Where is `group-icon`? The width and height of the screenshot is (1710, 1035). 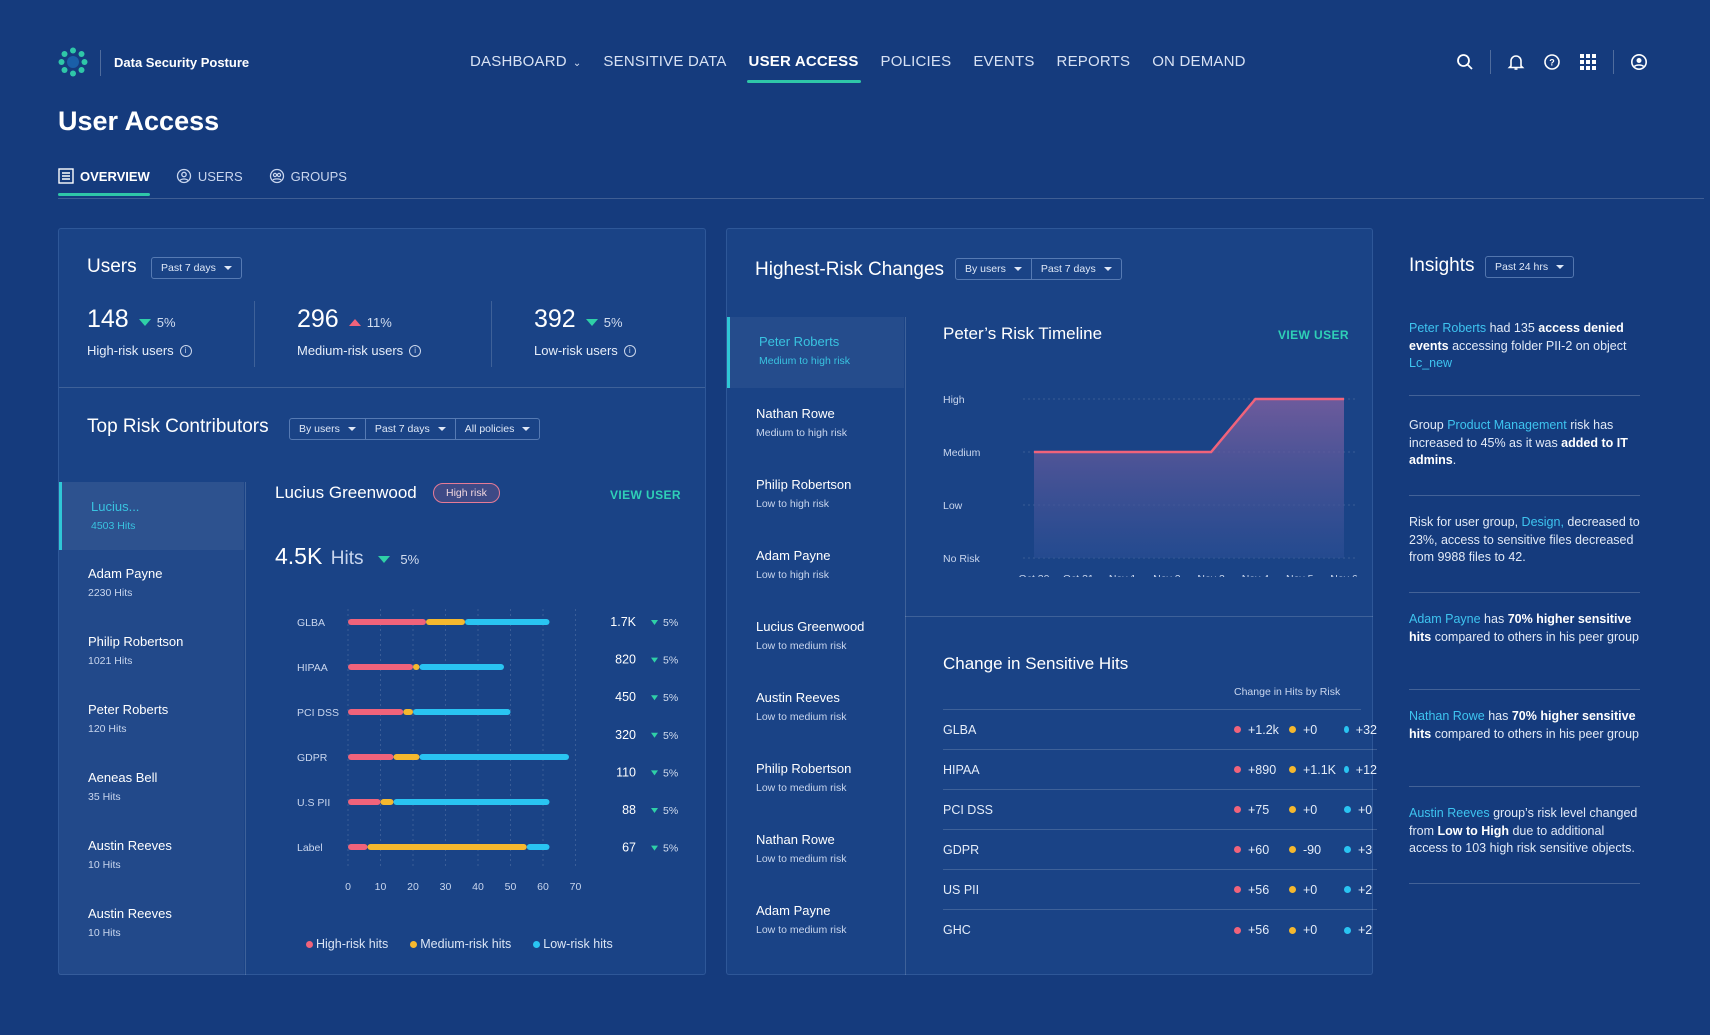 group-icon is located at coordinates (276, 176).